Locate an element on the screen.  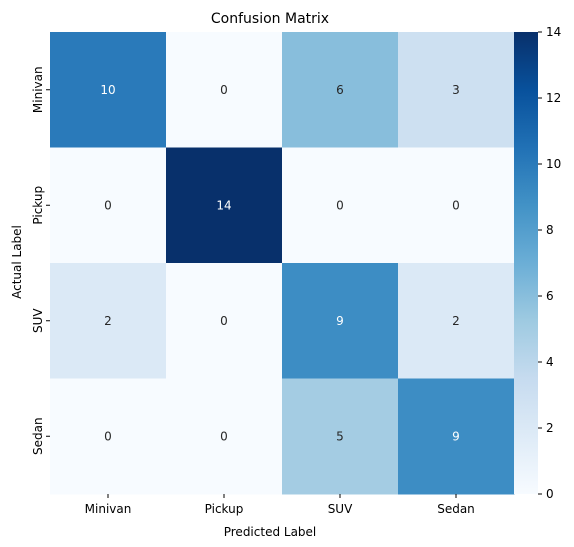
y-axis-ticks: Minivan Pickup SUV Sedan is located at coordinates (40, 260).